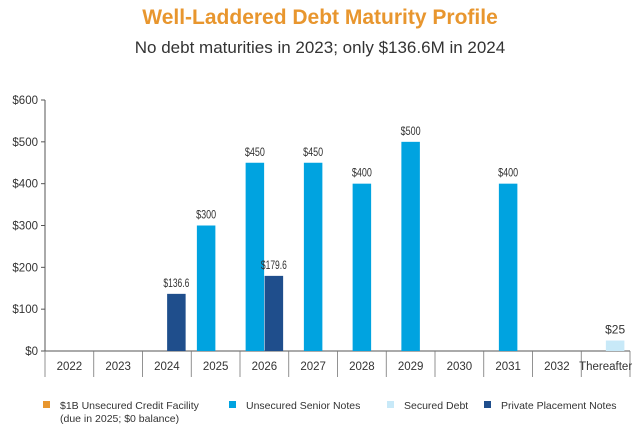 This screenshot has height=427, width=640. I want to click on y-tick-label: $100, so click(25, 310).